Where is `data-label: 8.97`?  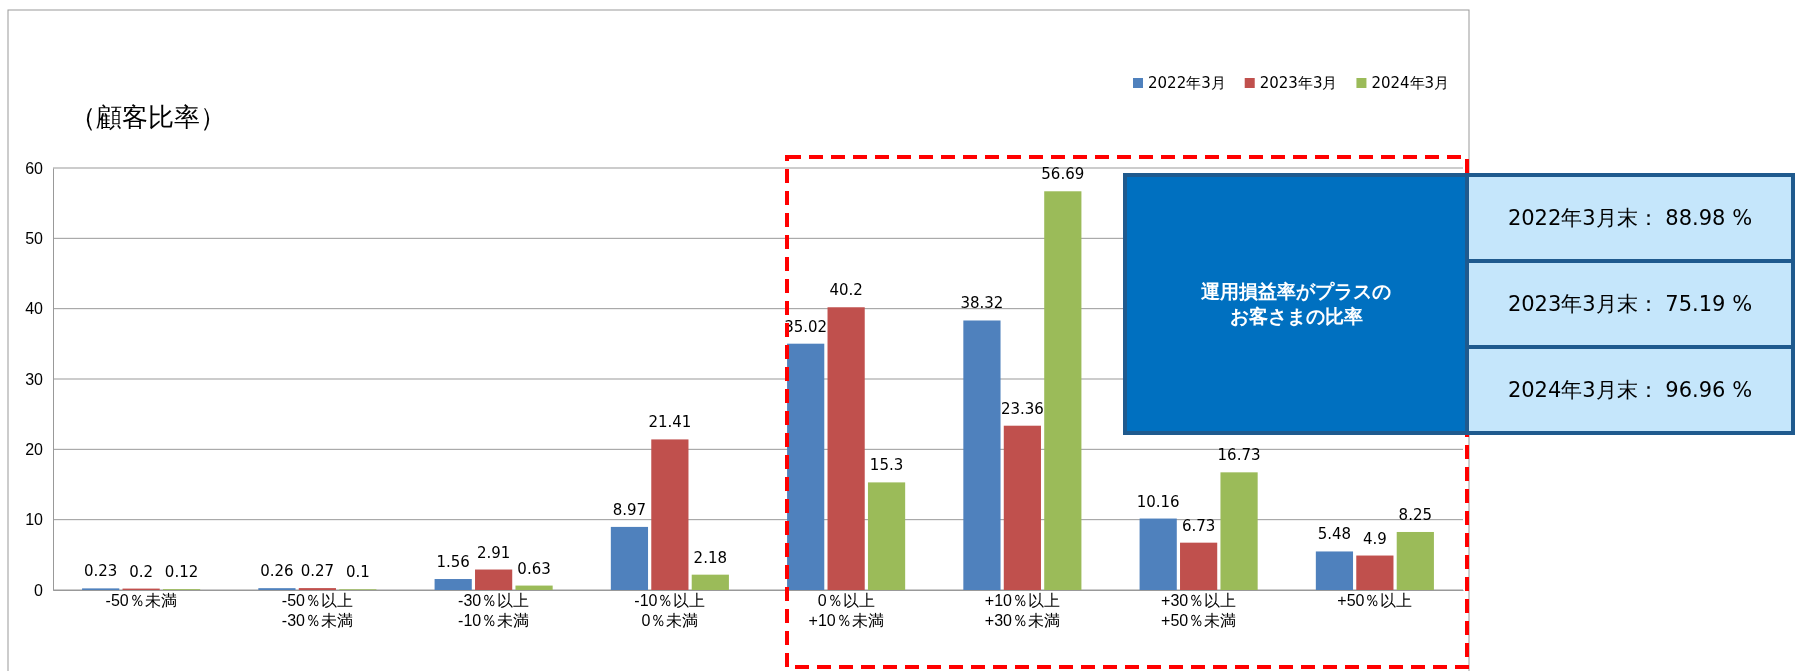 data-label: 8.97 is located at coordinates (629, 509).